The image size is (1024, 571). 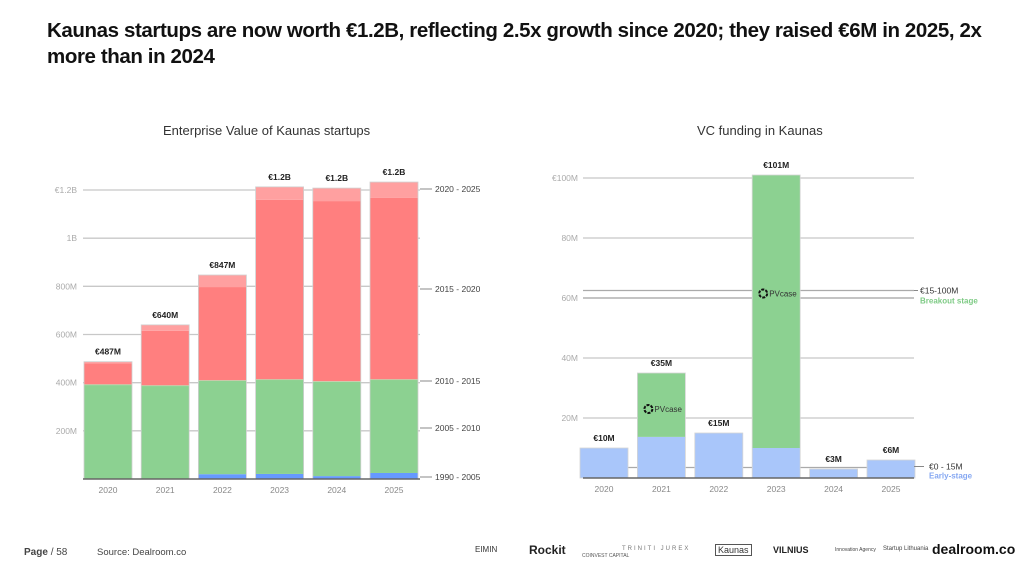 What do you see at coordinates (458, 189) in the screenshot?
I see `legend-label: 2020 - 2025` at bounding box center [458, 189].